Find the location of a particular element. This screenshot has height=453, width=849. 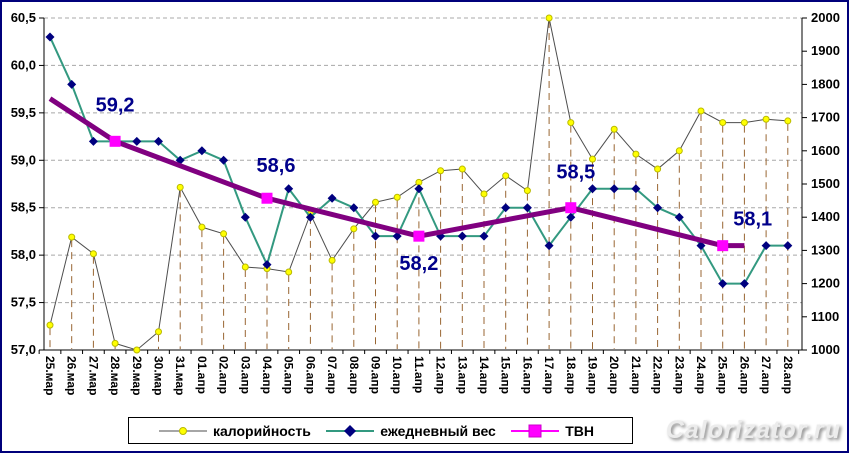

watermark: Calorizator.ru is located at coordinates (753, 430).